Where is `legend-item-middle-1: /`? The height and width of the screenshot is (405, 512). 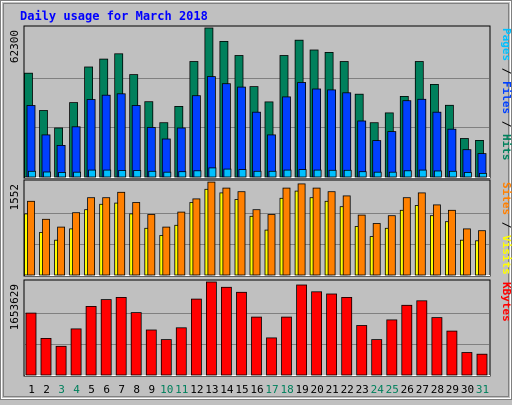 legend-item-middle-1: / is located at coordinates (506, 225).